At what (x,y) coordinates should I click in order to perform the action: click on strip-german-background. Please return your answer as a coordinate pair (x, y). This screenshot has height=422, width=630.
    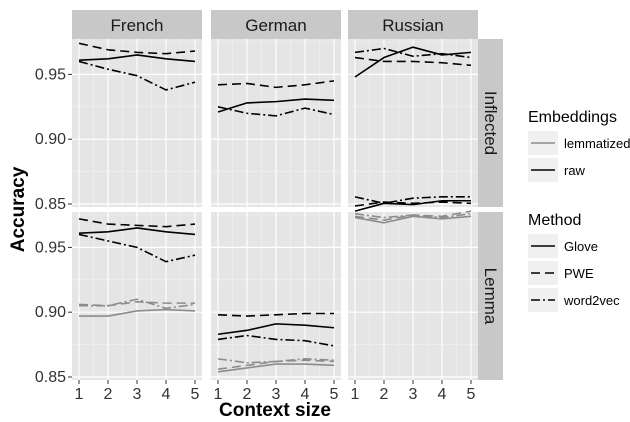
    Looking at the image, I should click on (276, 24).